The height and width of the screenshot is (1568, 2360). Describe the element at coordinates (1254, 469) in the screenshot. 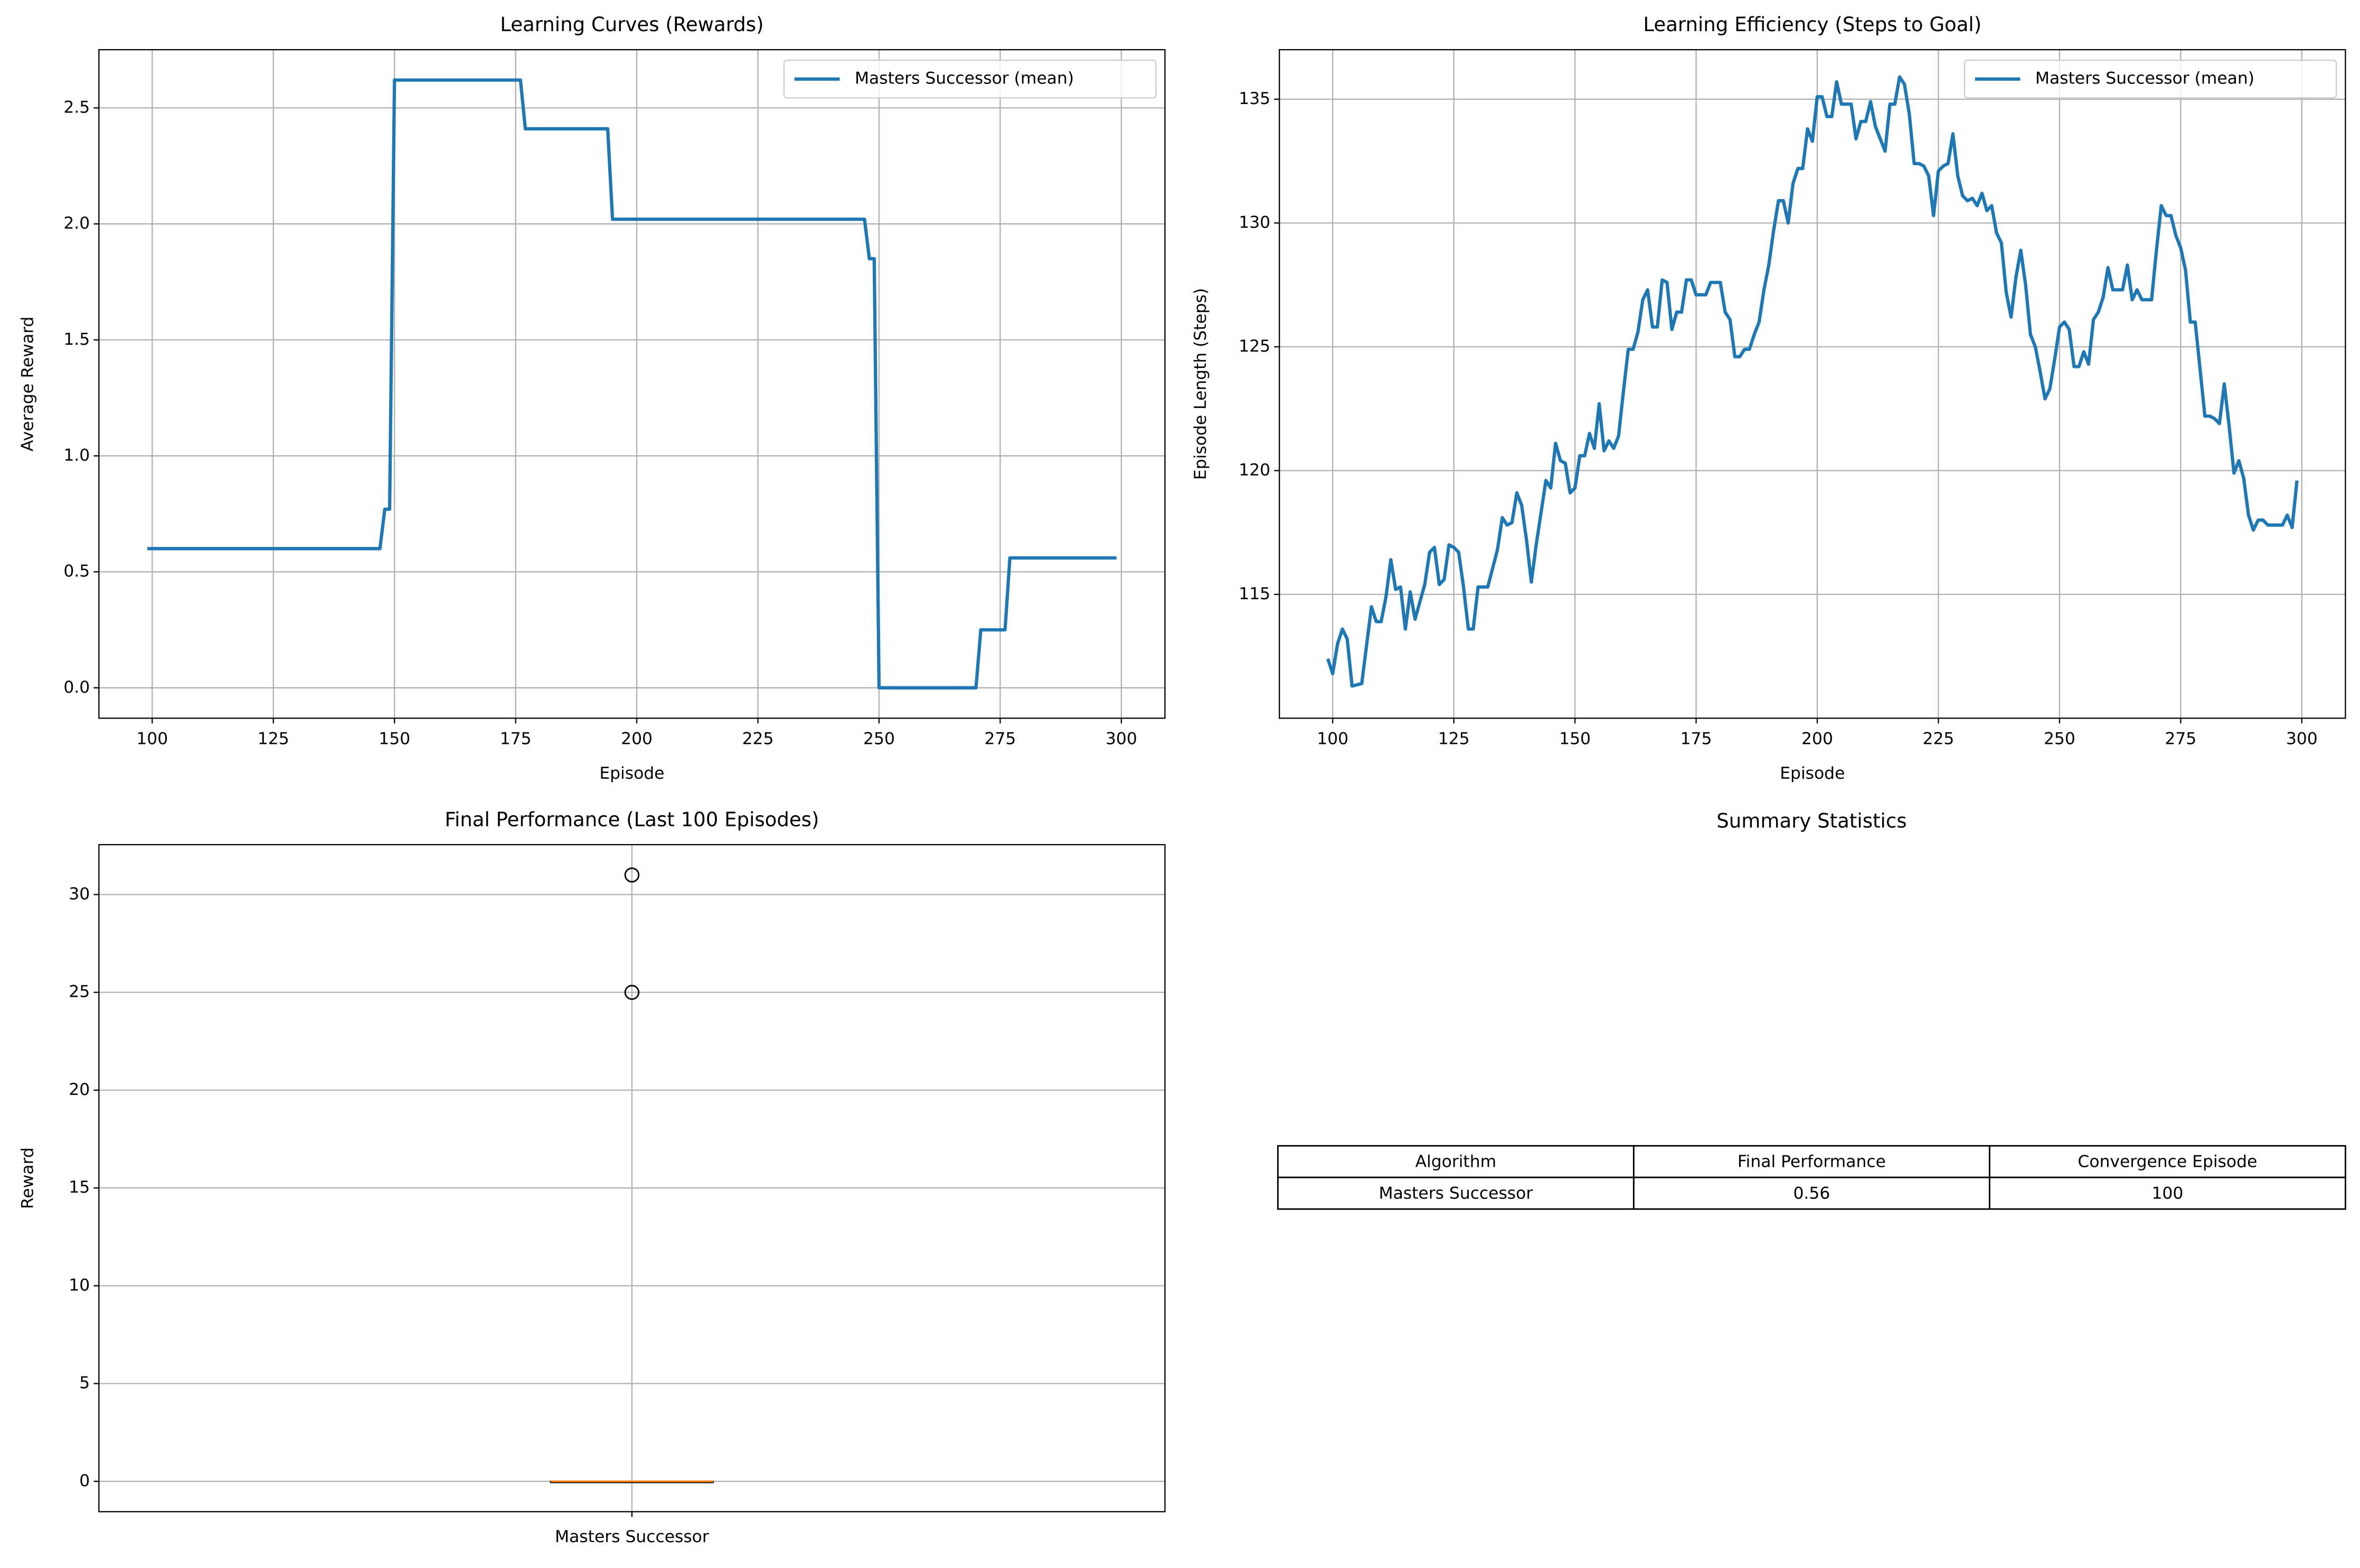

I see `y-tick-label: 120` at that location.